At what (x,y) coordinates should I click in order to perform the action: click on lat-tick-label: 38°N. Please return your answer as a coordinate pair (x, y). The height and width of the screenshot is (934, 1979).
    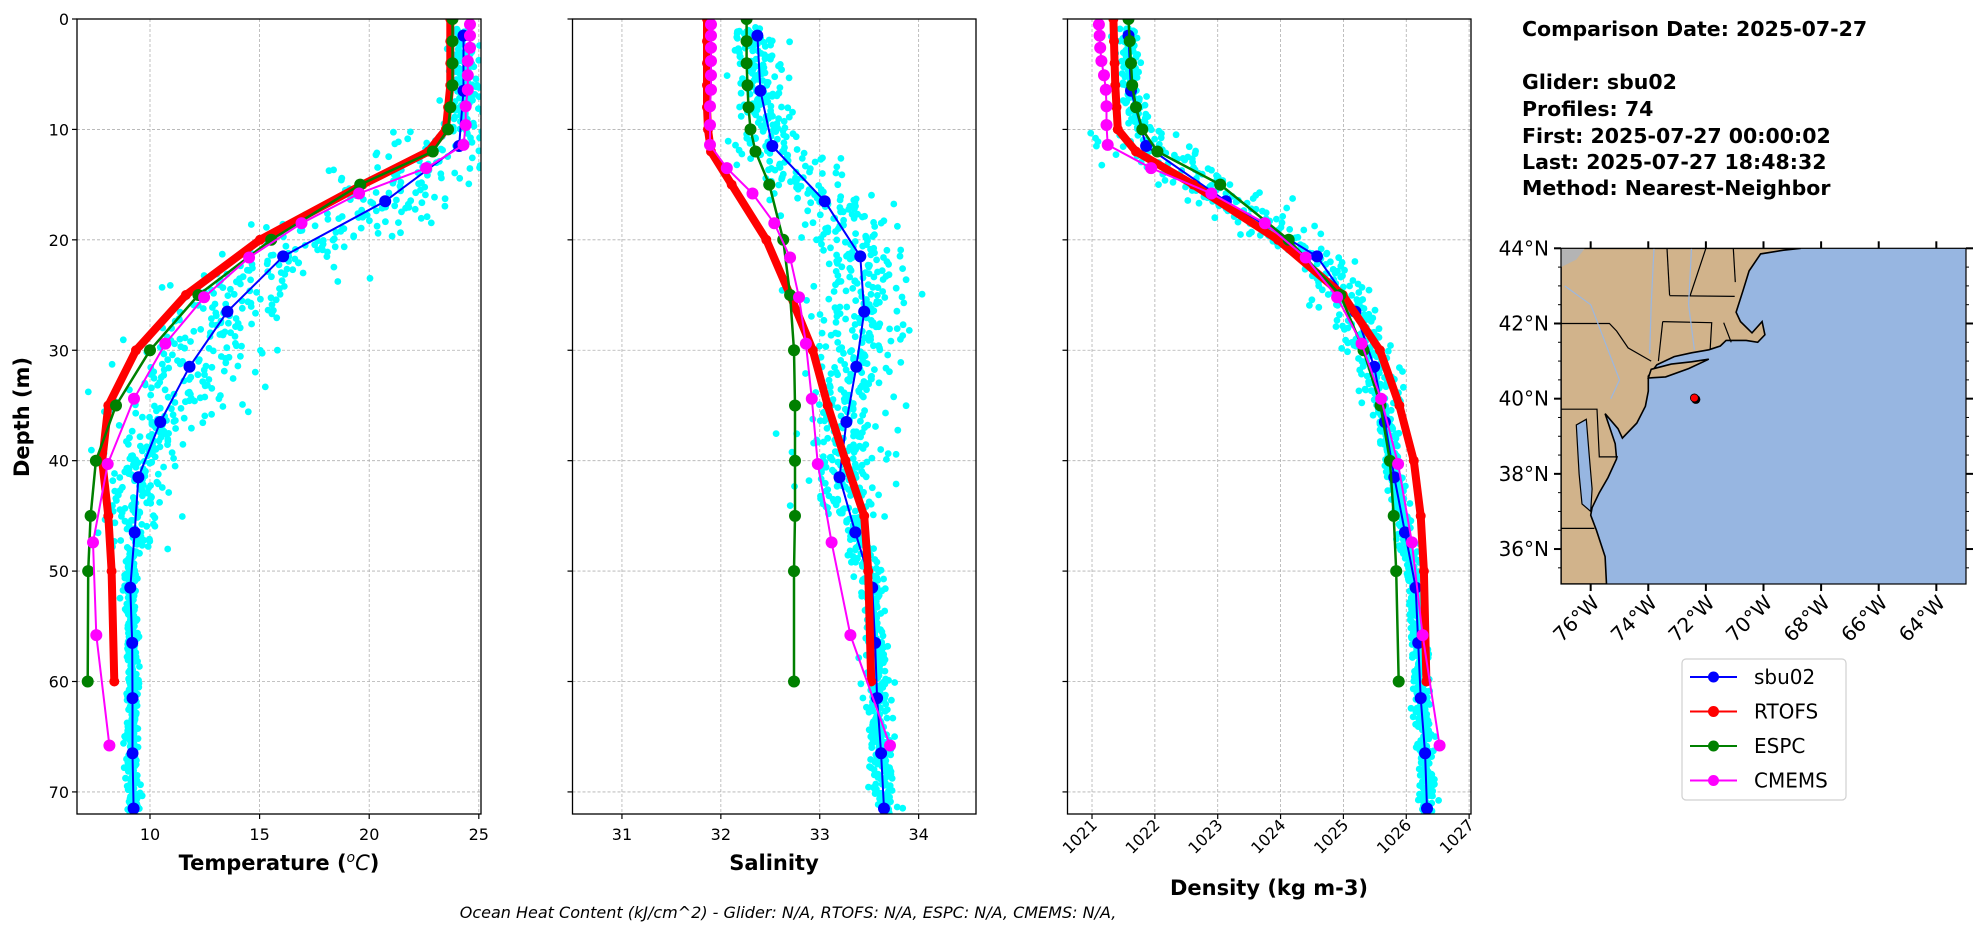
    Looking at the image, I should click on (1524, 474).